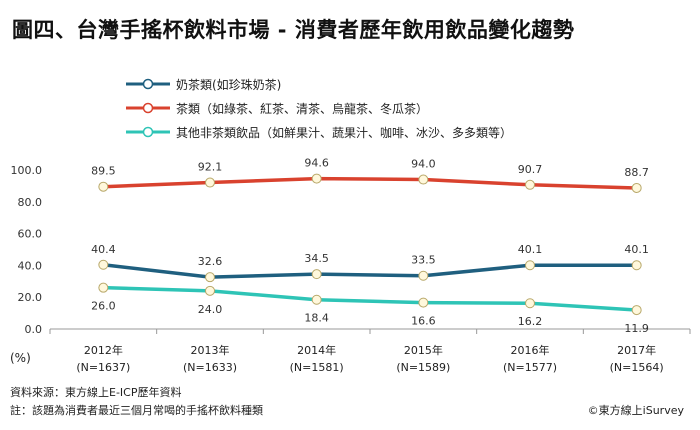 This screenshot has height=430, width=700. I want to click on x-tick-label: 2016年, so click(530, 350).